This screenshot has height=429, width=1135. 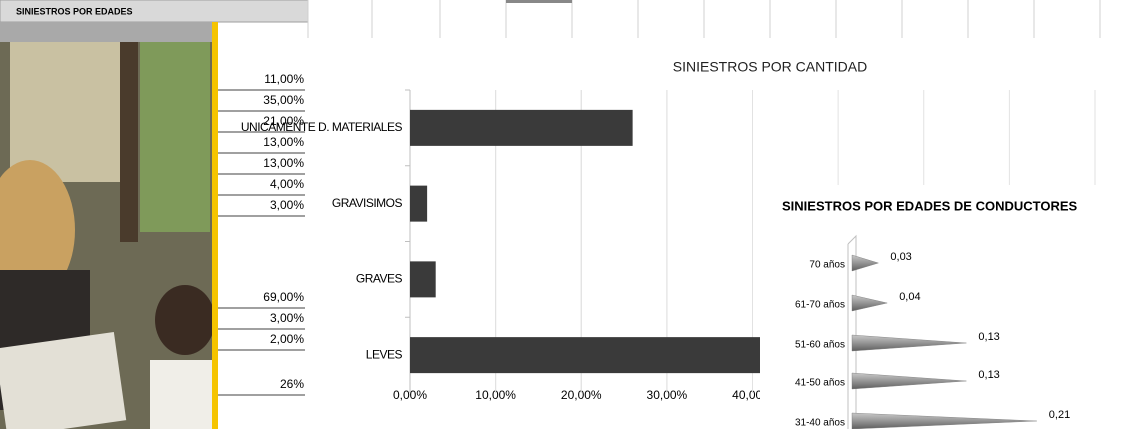 What do you see at coordinates (292, 384) in the screenshot?
I see `cell-value: 26%` at bounding box center [292, 384].